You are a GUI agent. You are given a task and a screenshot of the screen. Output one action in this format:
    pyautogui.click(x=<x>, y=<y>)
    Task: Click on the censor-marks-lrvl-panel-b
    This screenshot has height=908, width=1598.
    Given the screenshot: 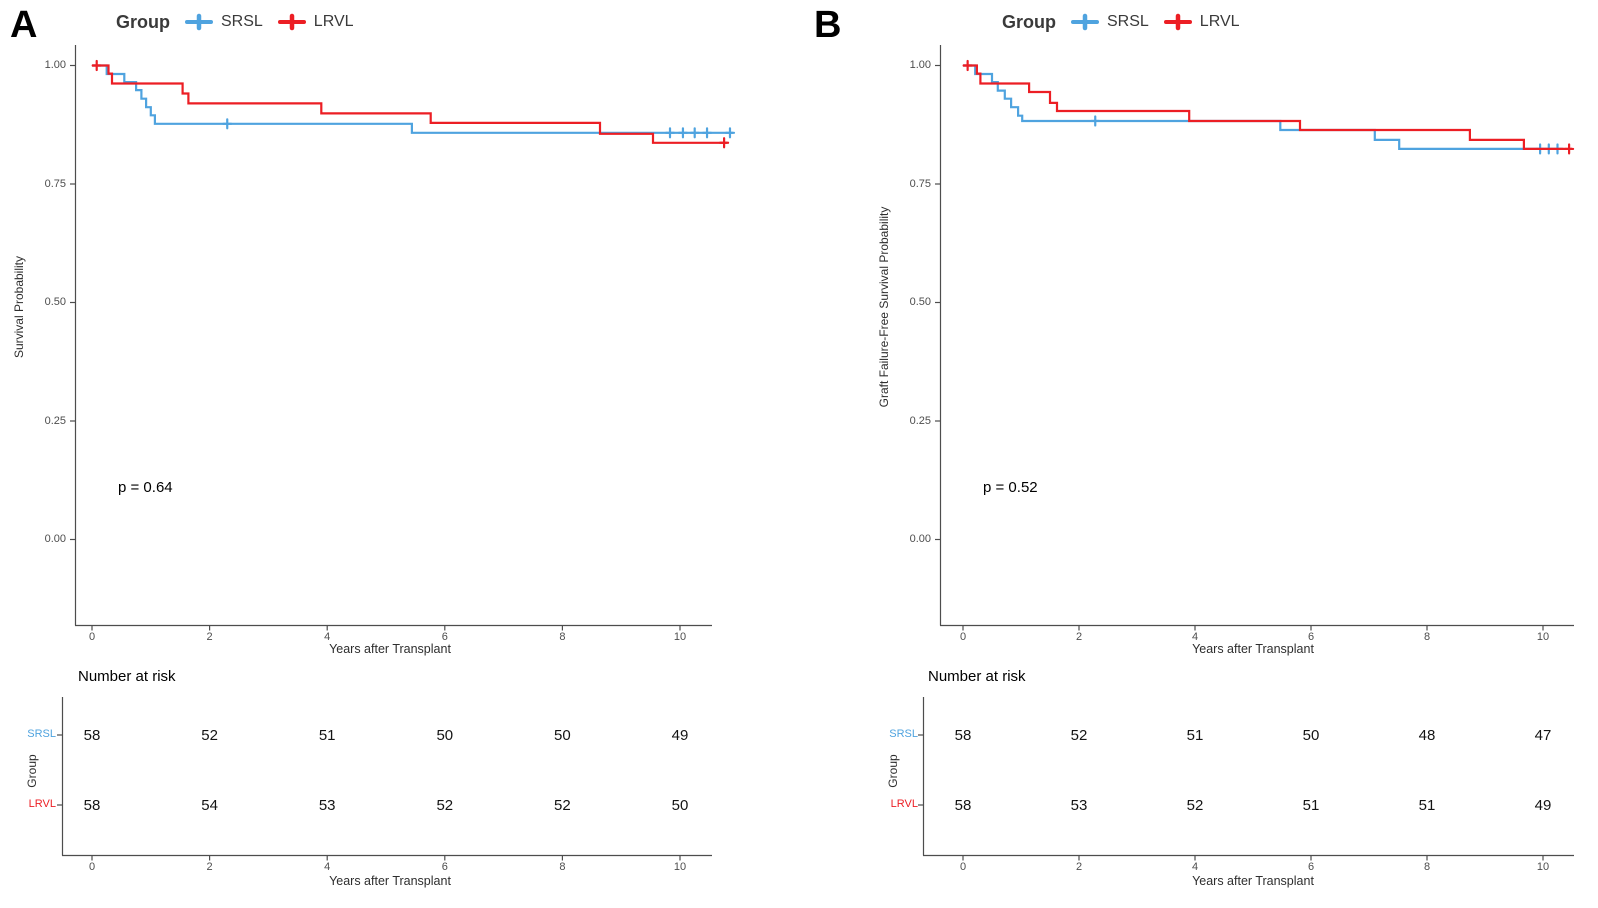 What is the action you would take?
    pyautogui.click(x=1268, y=107)
    